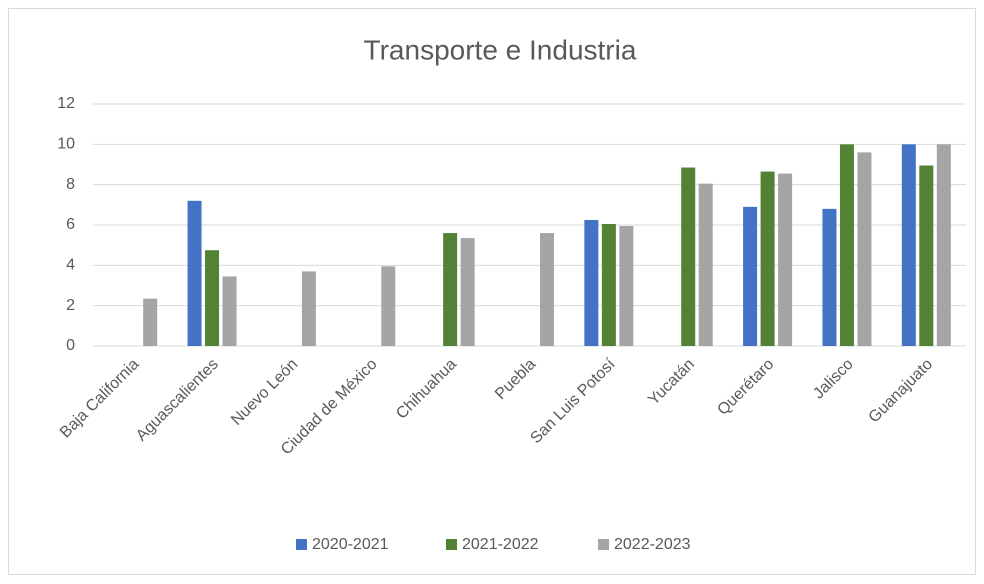 The height and width of the screenshot is (584, 984). Describe the element at coordinates (500, 544) in the screenshot. I see `legend-label: 2021-2022` at that location.